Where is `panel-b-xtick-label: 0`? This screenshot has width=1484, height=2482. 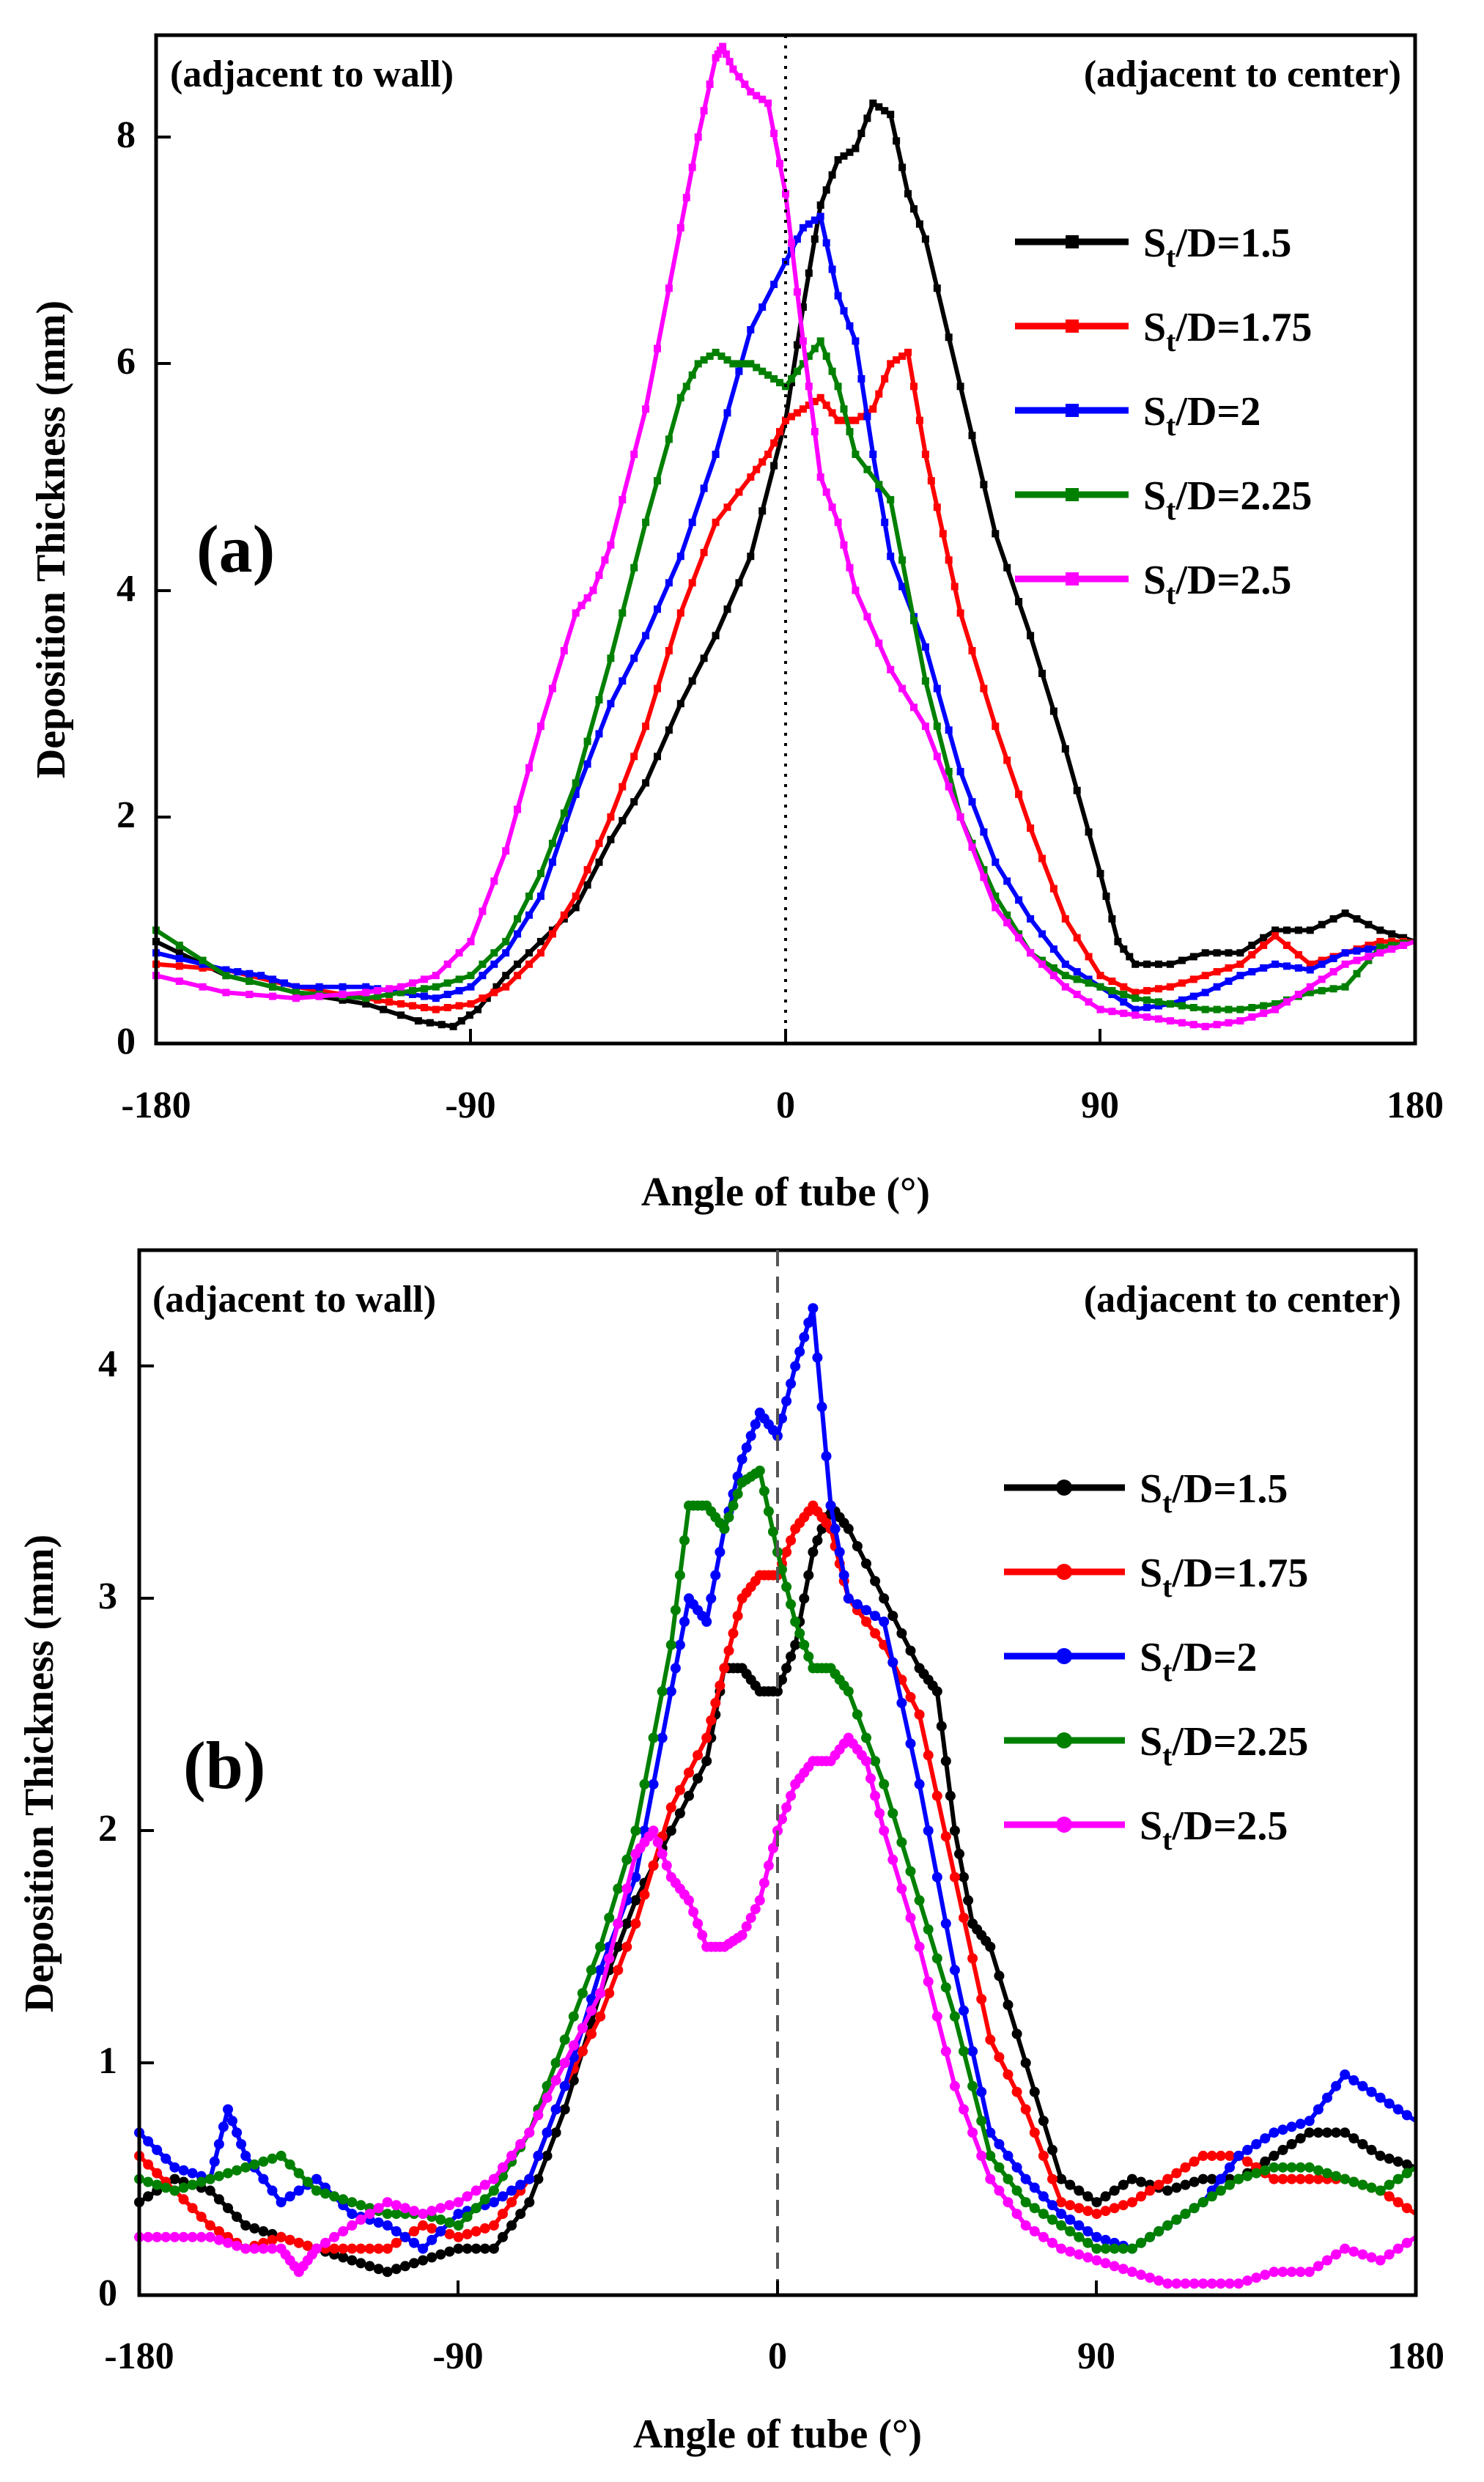 panel-b-xtick-label: 0 is located at coordinates (778, 2356).